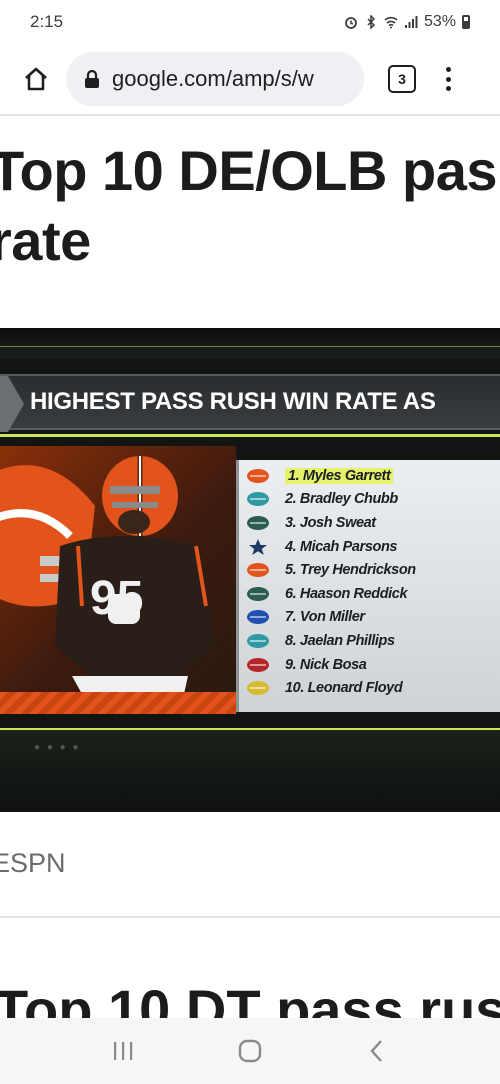 Image resolution: width=500 pixels, height=1084 pixels. Describe the element at coordinates (250, 917) in the screenshot. I see `section-divider` at that location.